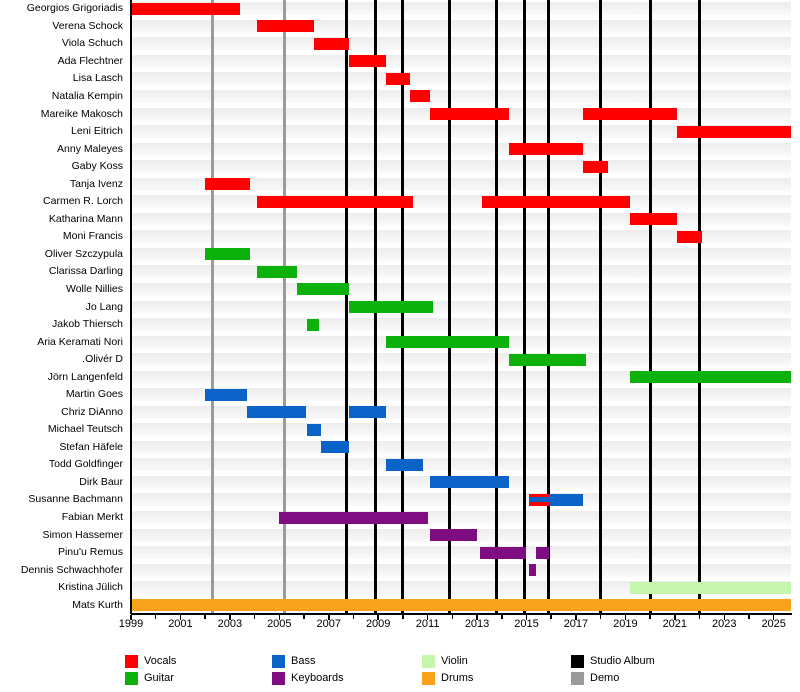  Describe the element at coordinates (85, 218) in the screenshot. I see `member-label: Katharina Mann` at that location.